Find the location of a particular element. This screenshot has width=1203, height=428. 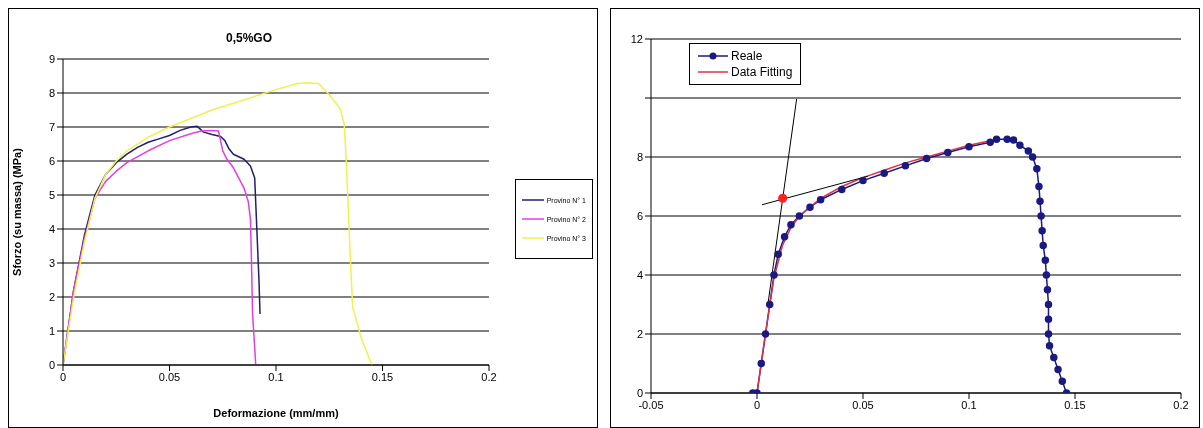

legend-label: Data Fitting is located at coordinates (762, 72).